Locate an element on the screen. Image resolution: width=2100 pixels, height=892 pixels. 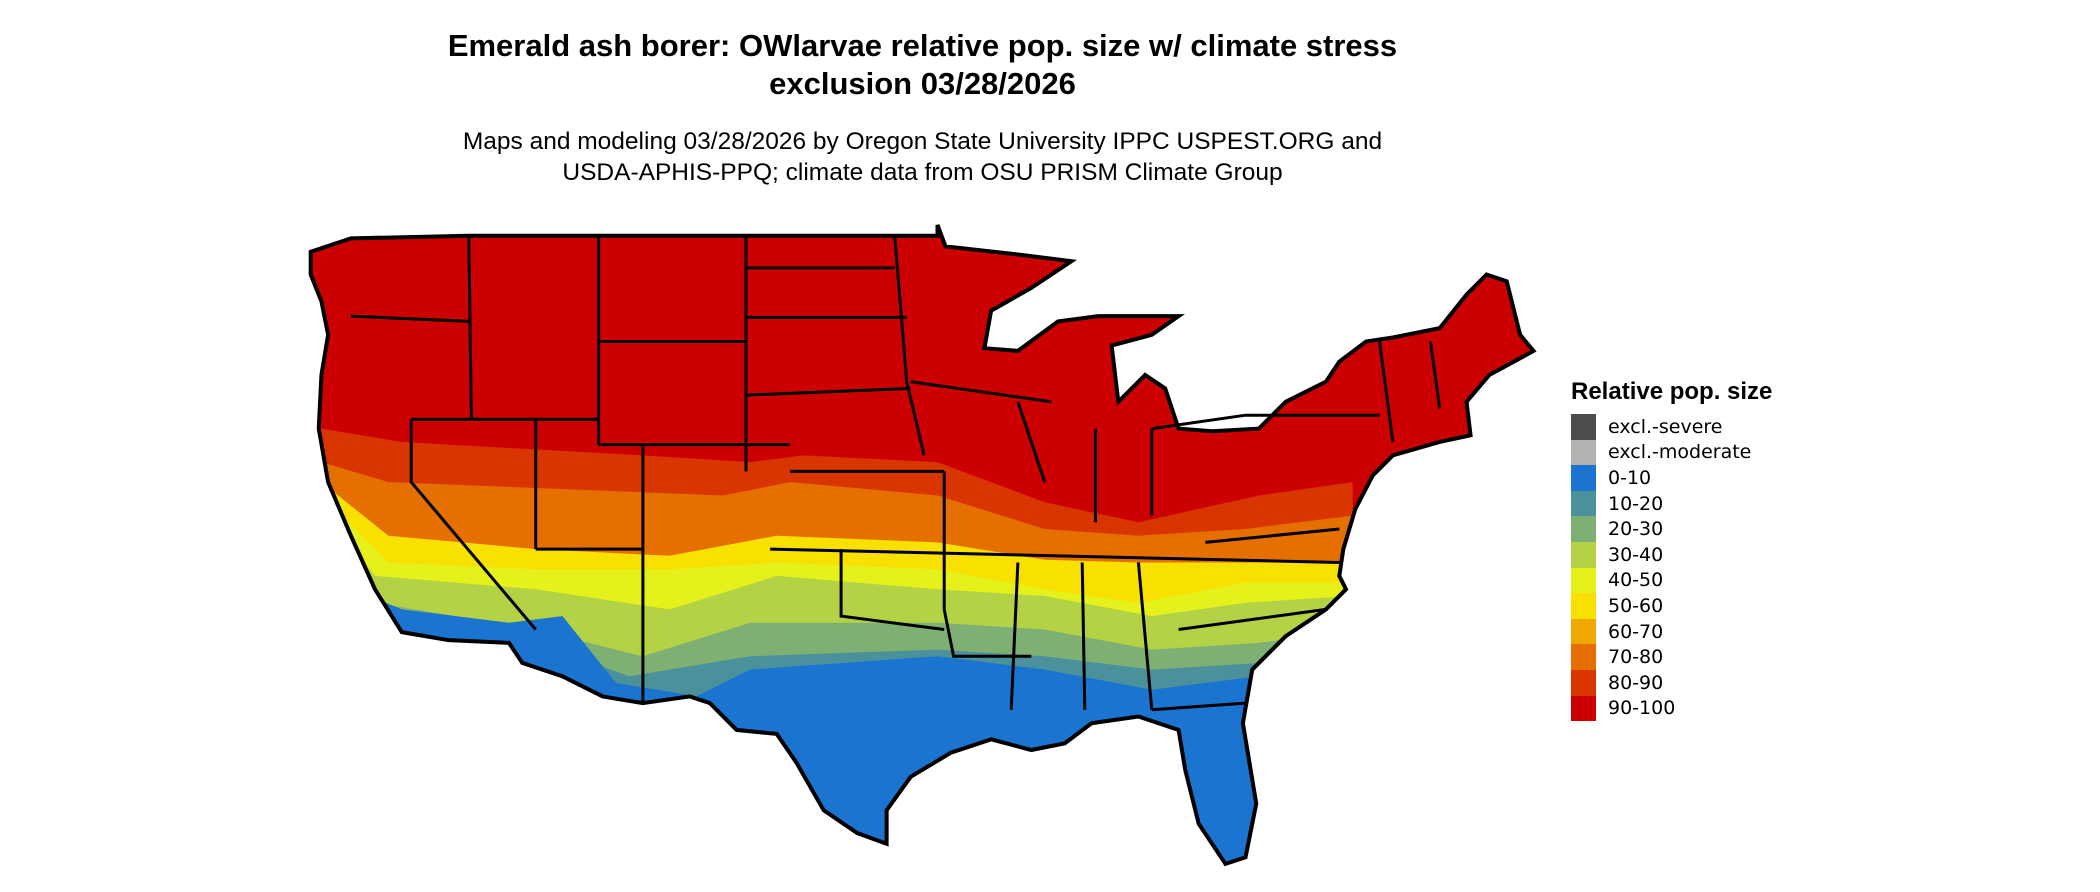
legend-item: excl.-moderate is located at coordinates (1671, 452).